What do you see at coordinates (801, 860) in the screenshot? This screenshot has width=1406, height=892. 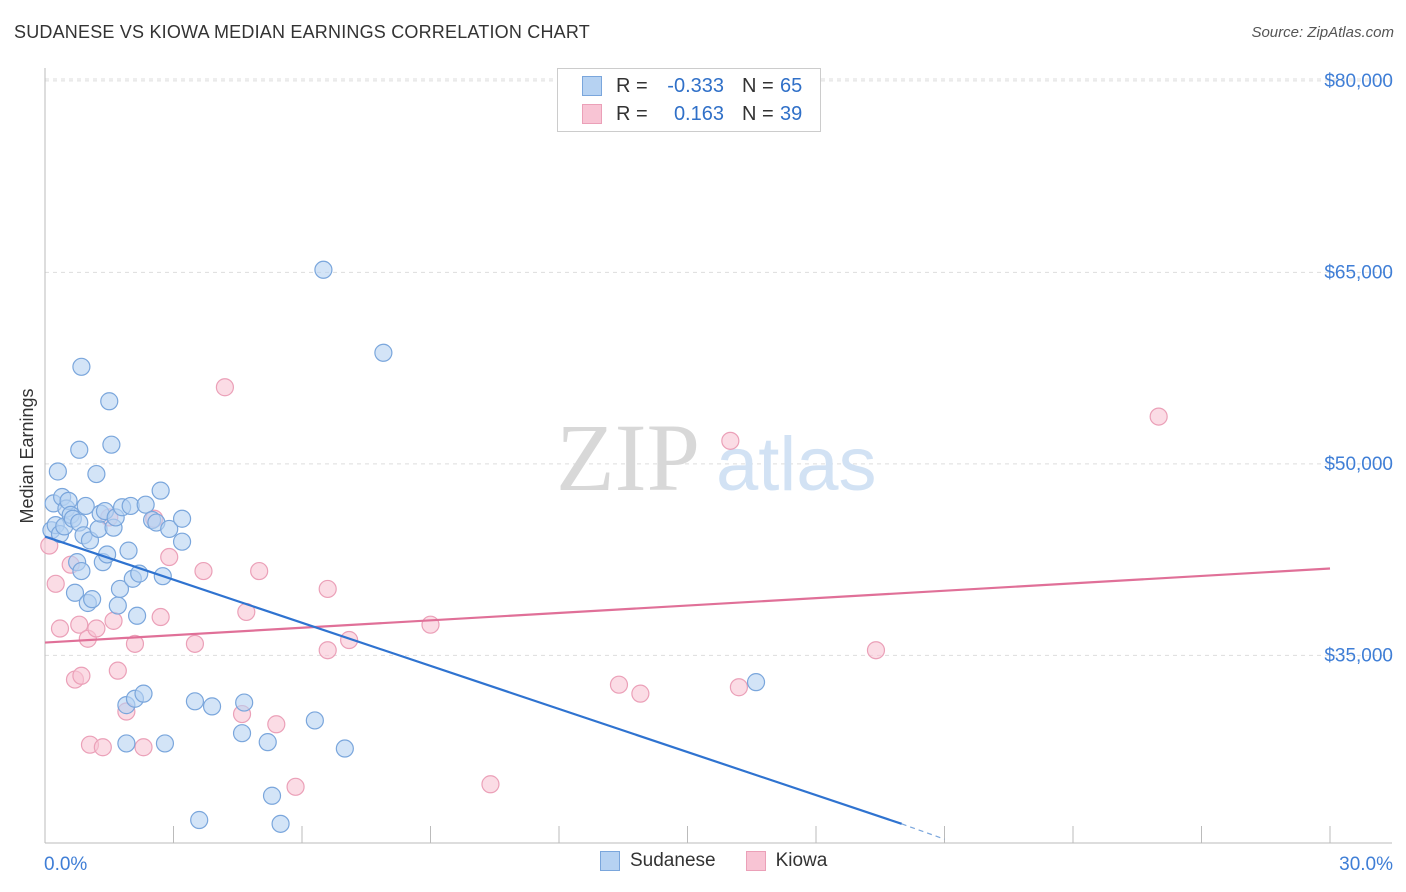 I see `legend-label-kiowa: Kiowa` at bounding box center [801, 860].